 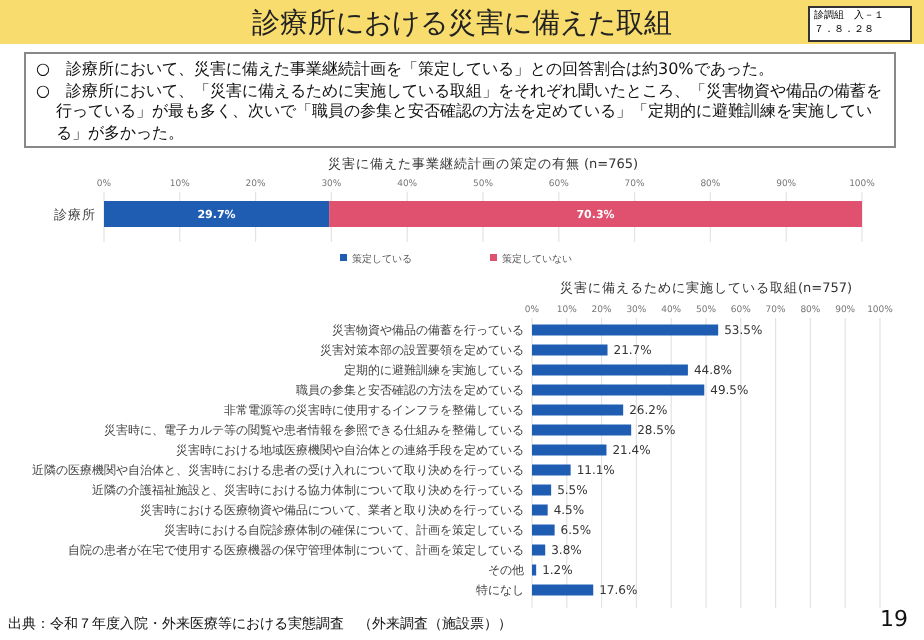 What do you see at coordinates (406, 70) in the screenshot?
I see `text: ○ 診療所において、災害に備えた事業継続計画を「策定している」との回答割合は約30%であった。` at bounding box center [406, 70].